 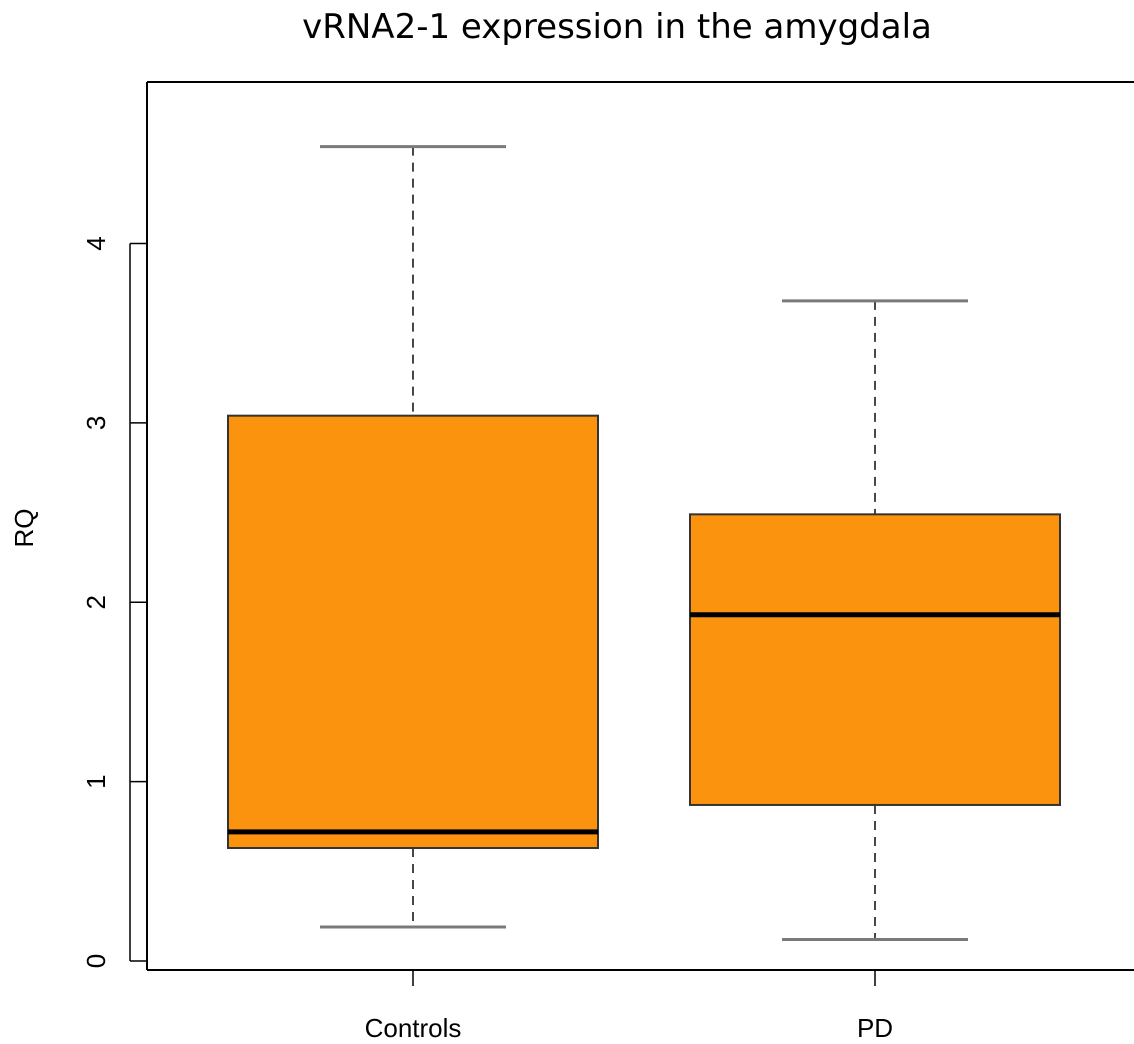 What do you see at coordinates (96, 602) in the screenshot?
I see `y-tick-label: 2` at bounding box center [96, 602].